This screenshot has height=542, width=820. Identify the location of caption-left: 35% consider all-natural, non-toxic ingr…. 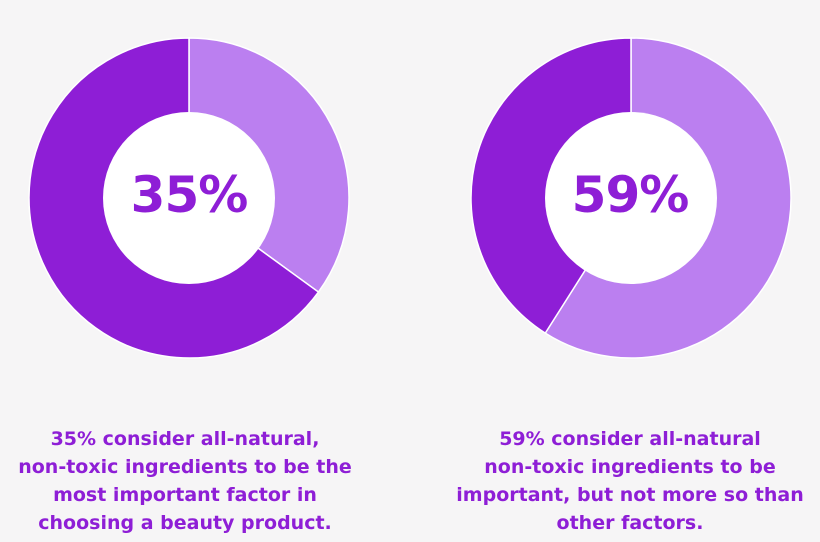
(195, 481).